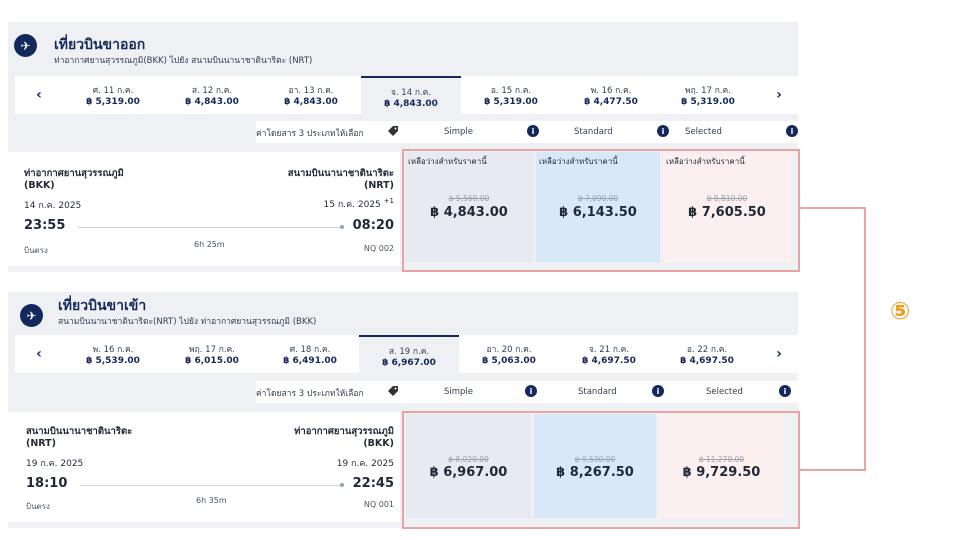 The image size is (960, 540). What do you see at coordinates (469, 212) in the screenshot?
I see `fare-price: ฿ 4,843.00` at bounding box center [469, 212].